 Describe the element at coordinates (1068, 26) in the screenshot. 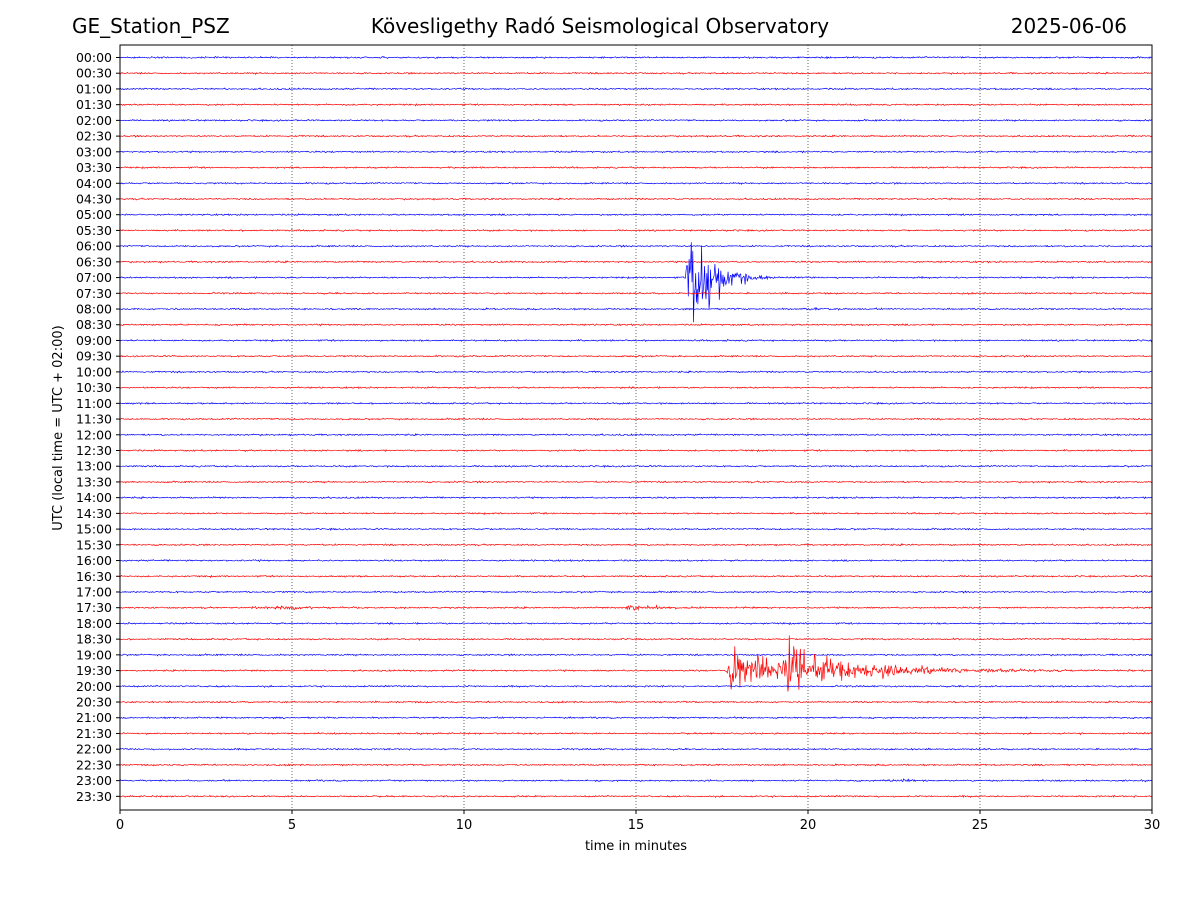

I see `record-date: 2025-06-06` at that location.